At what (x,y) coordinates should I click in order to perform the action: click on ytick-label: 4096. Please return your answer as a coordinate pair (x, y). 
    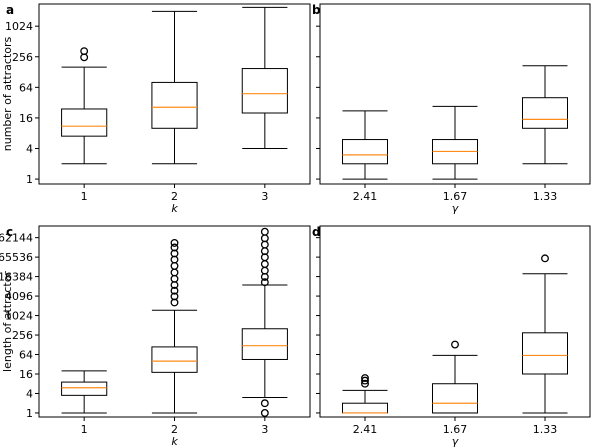
    Looking at the image, I should click on (19, 296).